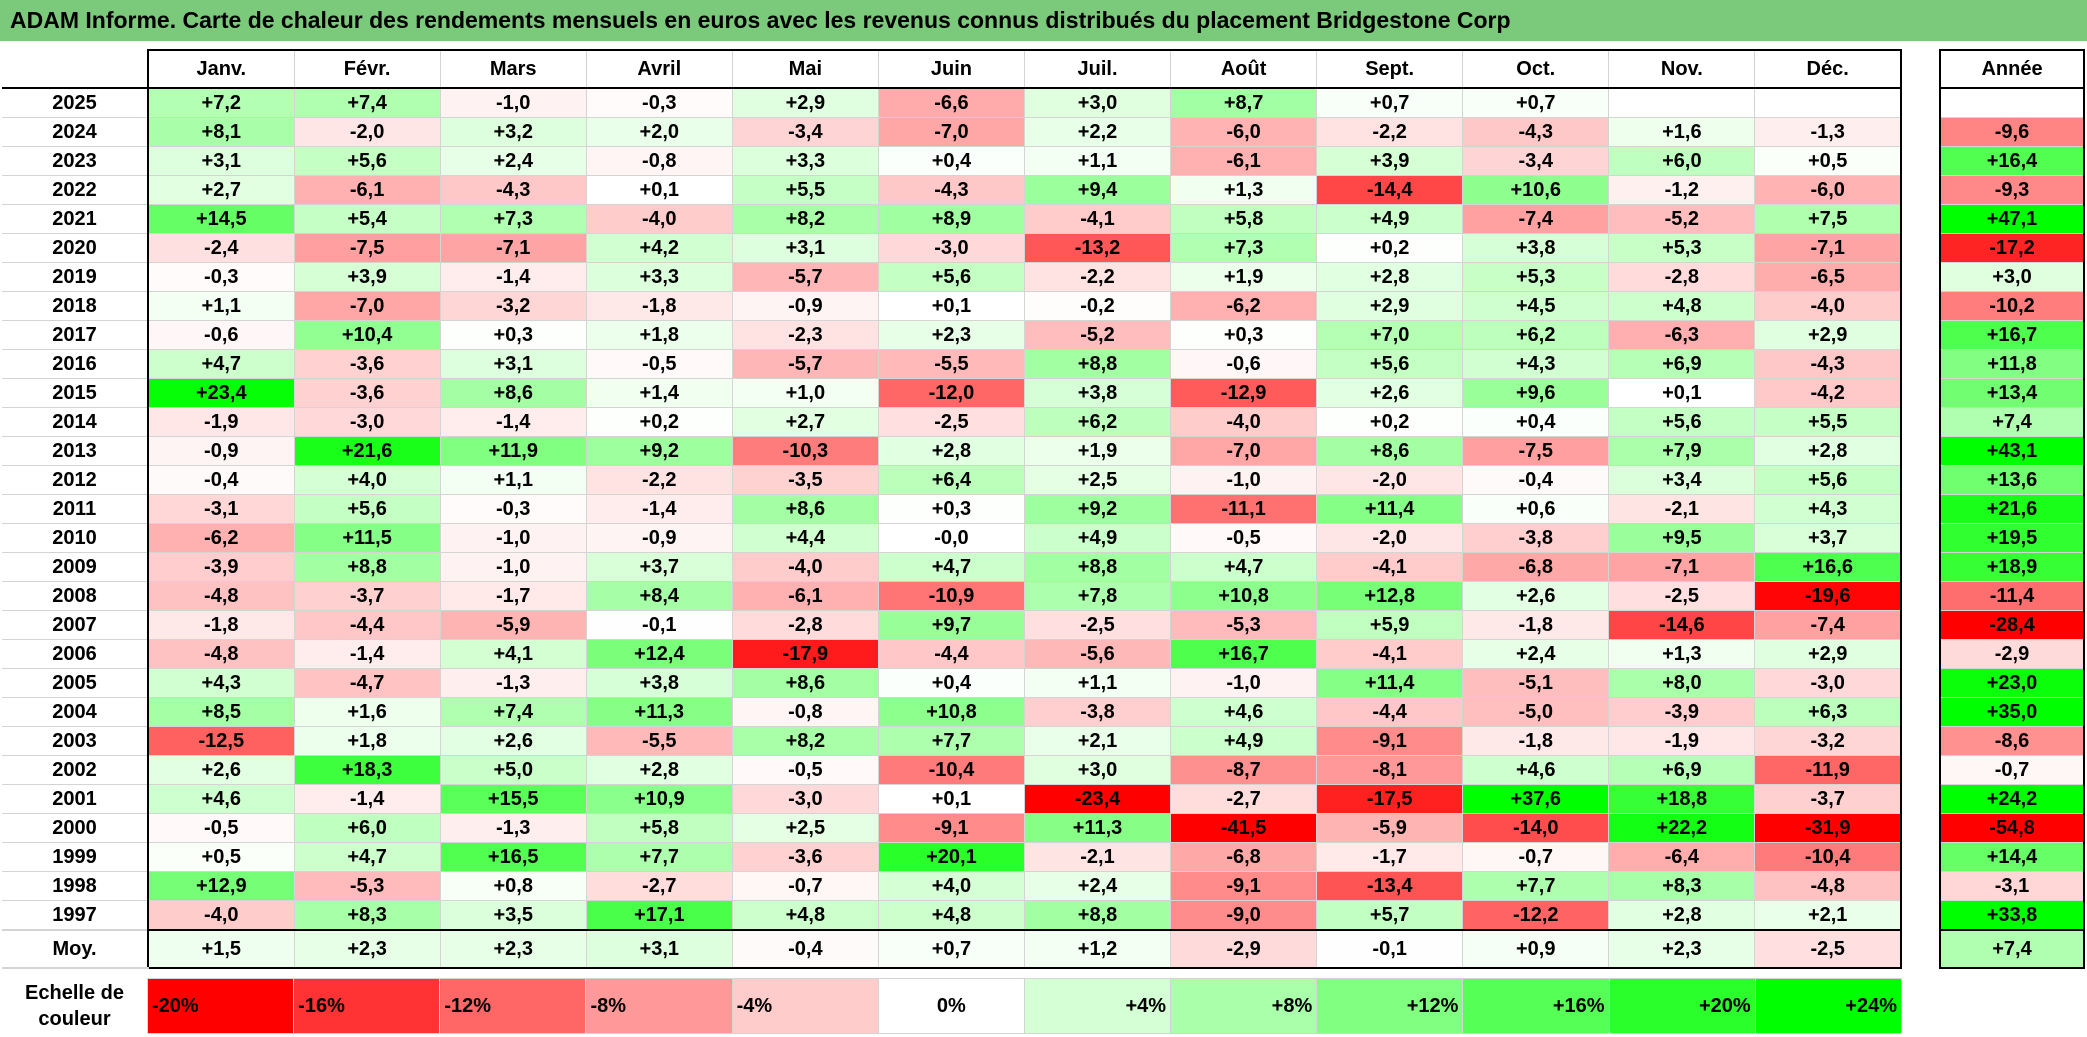 The image size is (2087, 1037). What do you see at coordinates (659, 306) in the screenshot?
I see `heatmap-cell: -1,8` at bounding box center [659, 306].